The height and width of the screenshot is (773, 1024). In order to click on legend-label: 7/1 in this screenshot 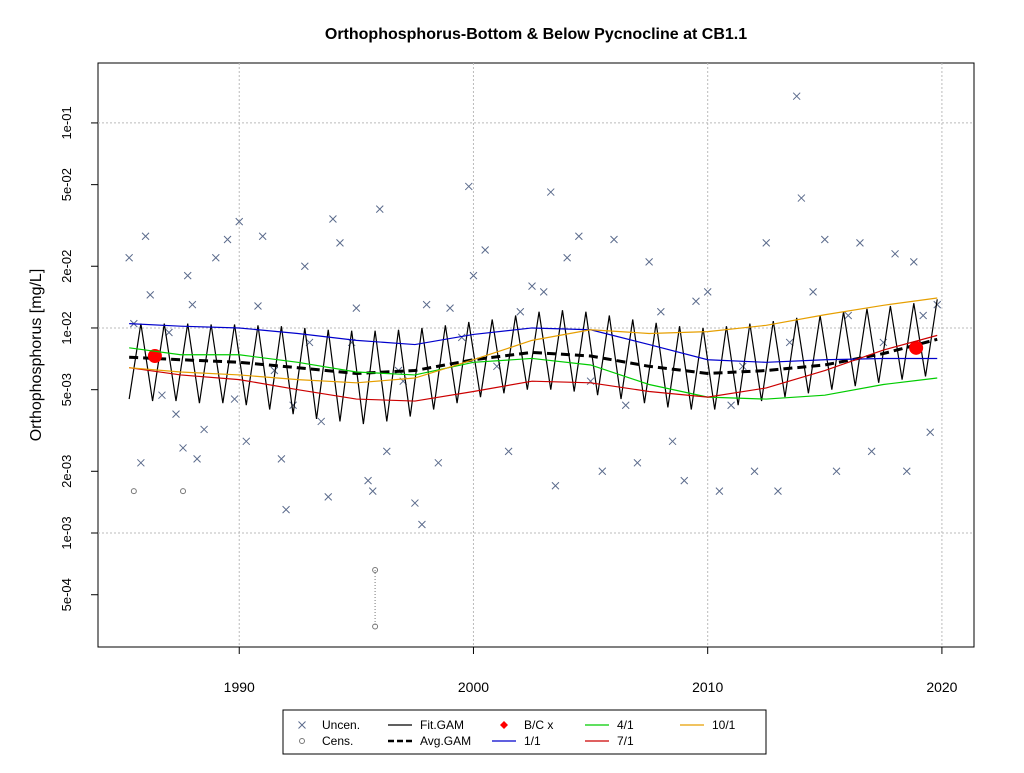, I will do `click(625, 741)`.